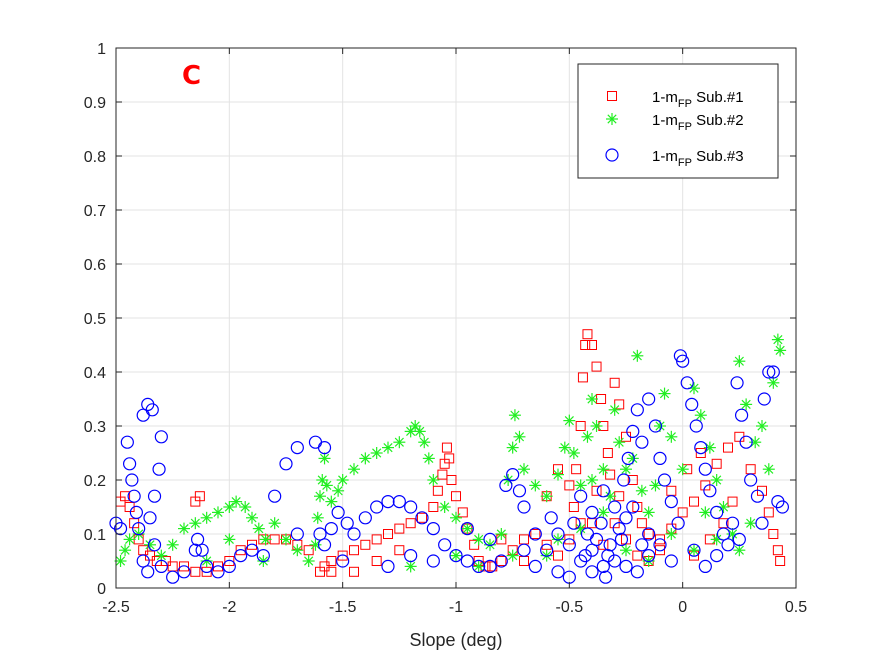 The width and height of the screenshot is (878, 659). Describe the element at coordinates (570, 607) in the screenshot. I see `x-tick-label: -0.5` at that location.